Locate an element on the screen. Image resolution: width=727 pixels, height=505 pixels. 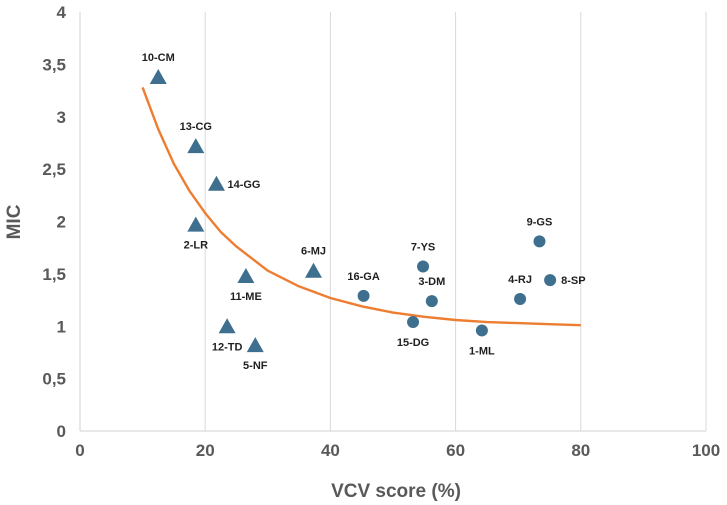
point-label-15-dg: 15-DG is located at coordinates (413, 343).